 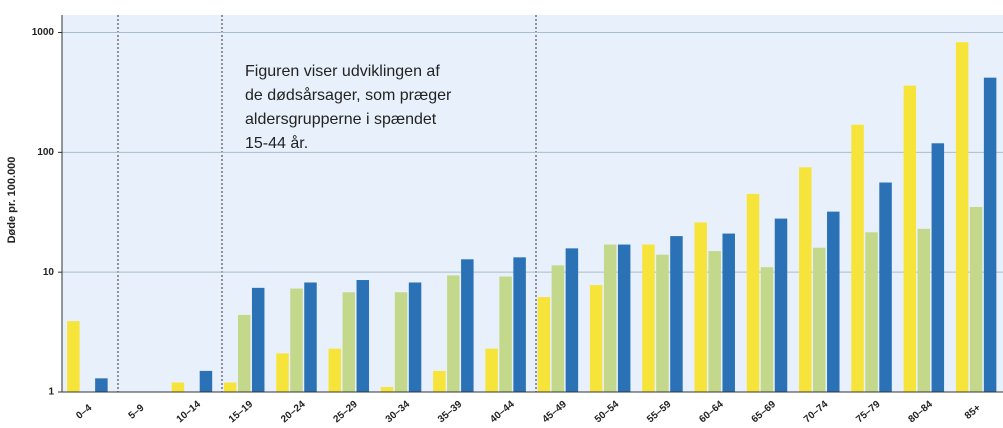 I want to click on y-tick-label: 10, so click(x=49, y=272).